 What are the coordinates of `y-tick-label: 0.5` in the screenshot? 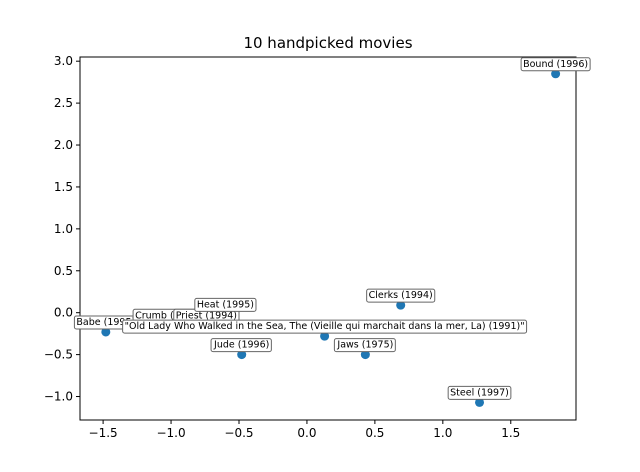 It's located at (63, 271).